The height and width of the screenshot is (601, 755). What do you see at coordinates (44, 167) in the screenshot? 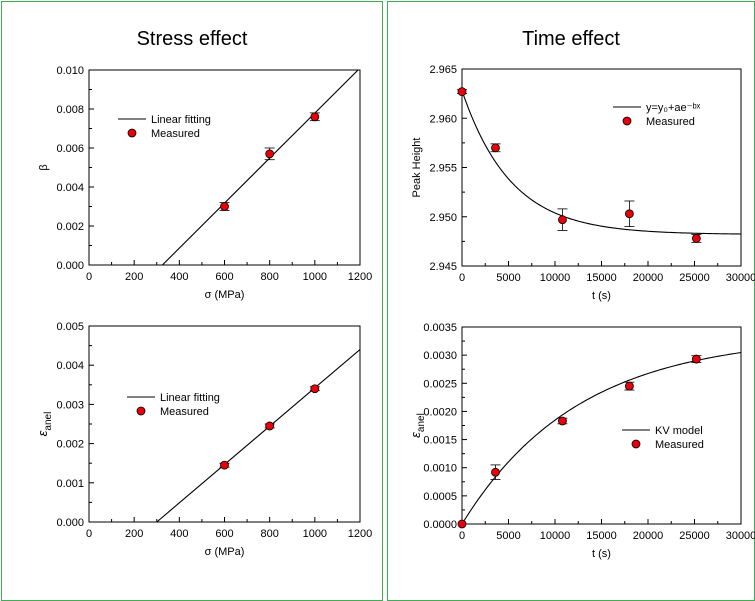
I see `y-axis-label: β` at bounding box center [44, 167].